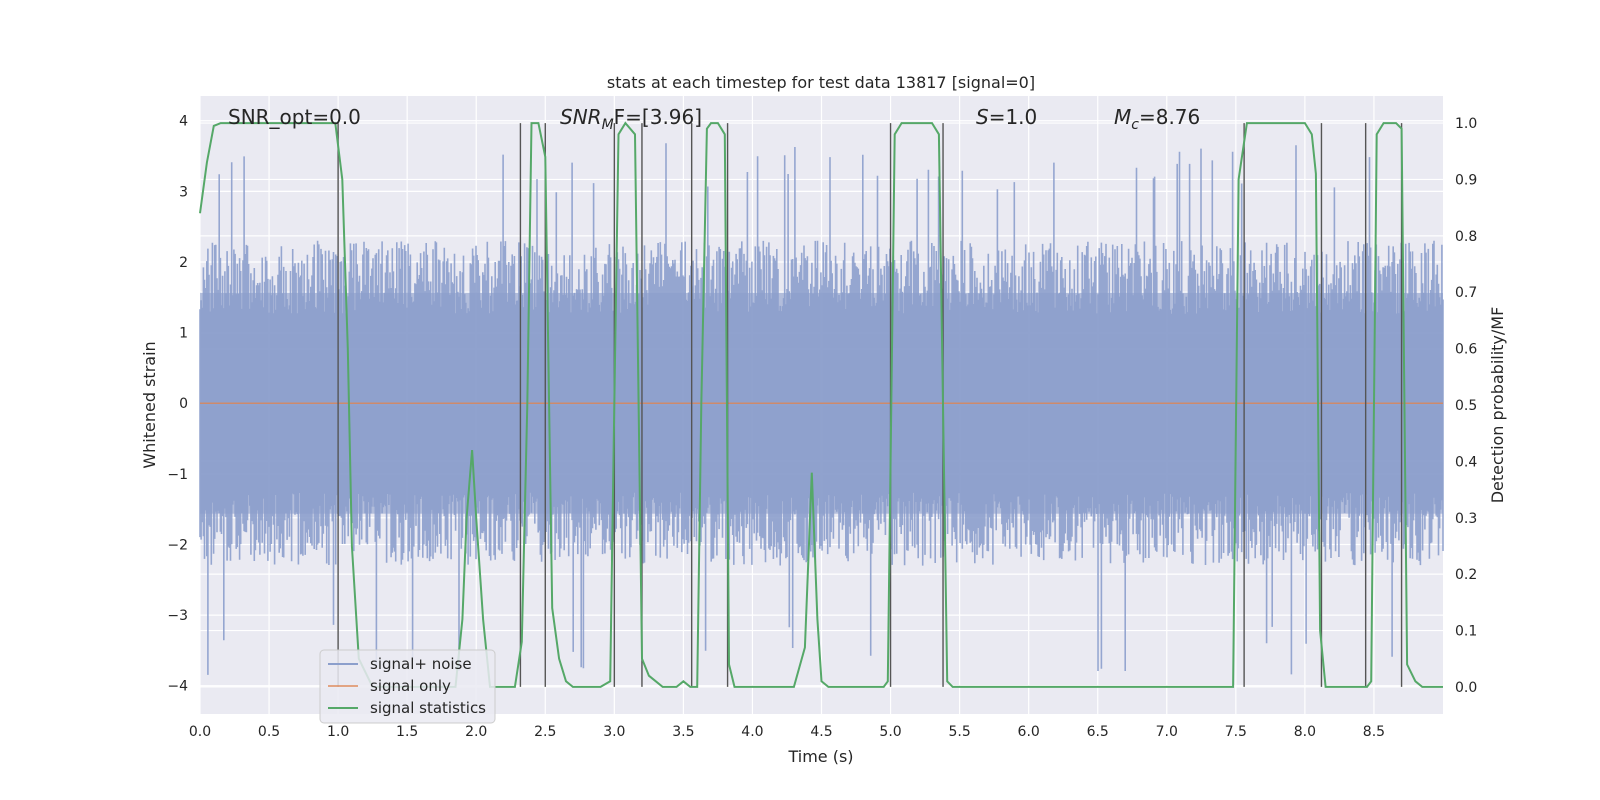 The height and width of the screenshot is (800, 1600). Describe the element at coordinates (545, 732) in the screenshot. I see `x-tick-label: 2.5` at that location.